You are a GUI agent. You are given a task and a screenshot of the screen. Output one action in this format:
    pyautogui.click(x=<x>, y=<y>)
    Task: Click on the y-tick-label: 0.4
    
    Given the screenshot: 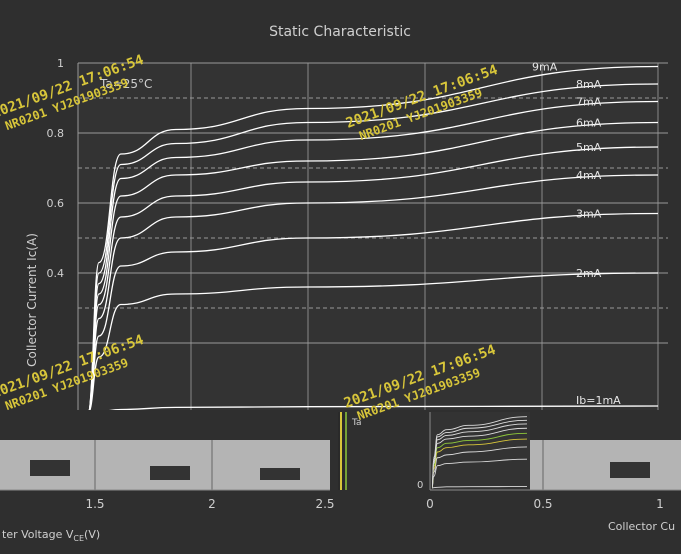 What is the action you would take?
    pyautogui.click(x=56, y=273)
    